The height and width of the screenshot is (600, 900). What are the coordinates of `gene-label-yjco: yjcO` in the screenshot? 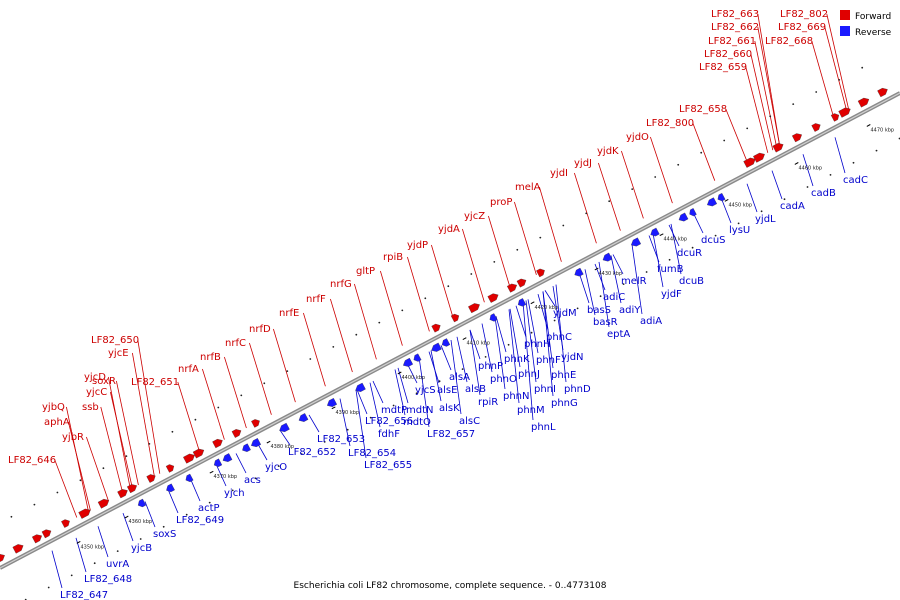 It's located at (276, 467).